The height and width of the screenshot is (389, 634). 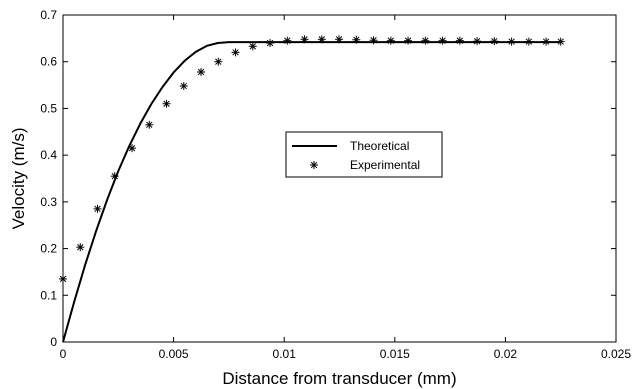 What do you see at coordinates (379, 146) in the screenshot?
I see `legend-label-theoretical: Theoretical` at bounding box center [379, 146].